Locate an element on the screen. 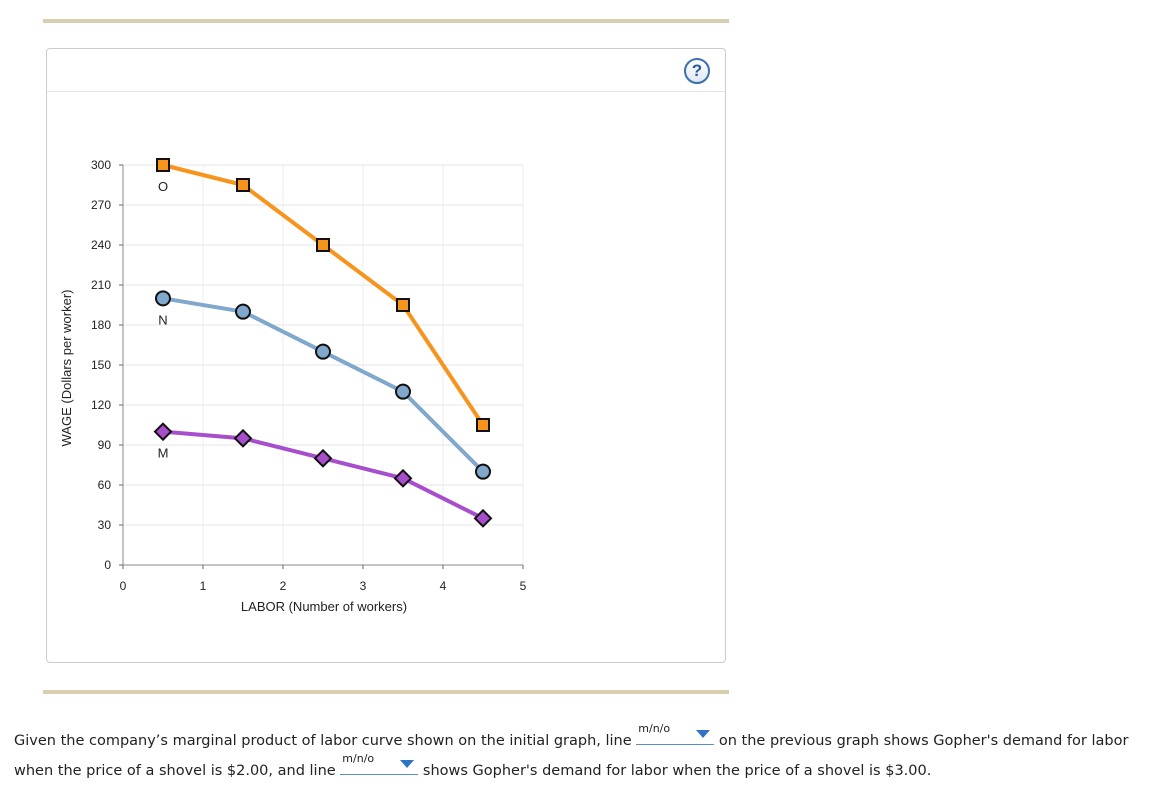  y-tick-label: 0 is located at coordinates (107, 565).